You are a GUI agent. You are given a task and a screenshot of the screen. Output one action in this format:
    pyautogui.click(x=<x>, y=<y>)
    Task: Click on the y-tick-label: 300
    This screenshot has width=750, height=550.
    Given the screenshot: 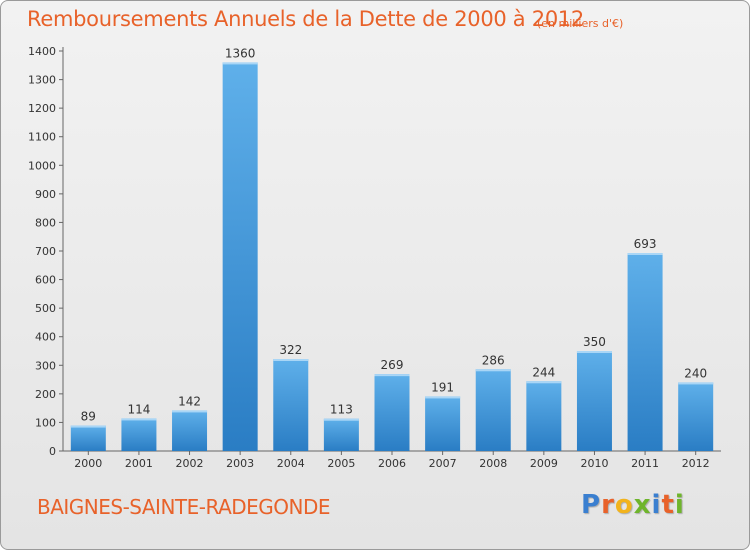 What is the action you would take?
    pyautogui.click(x=45, y=365)
    